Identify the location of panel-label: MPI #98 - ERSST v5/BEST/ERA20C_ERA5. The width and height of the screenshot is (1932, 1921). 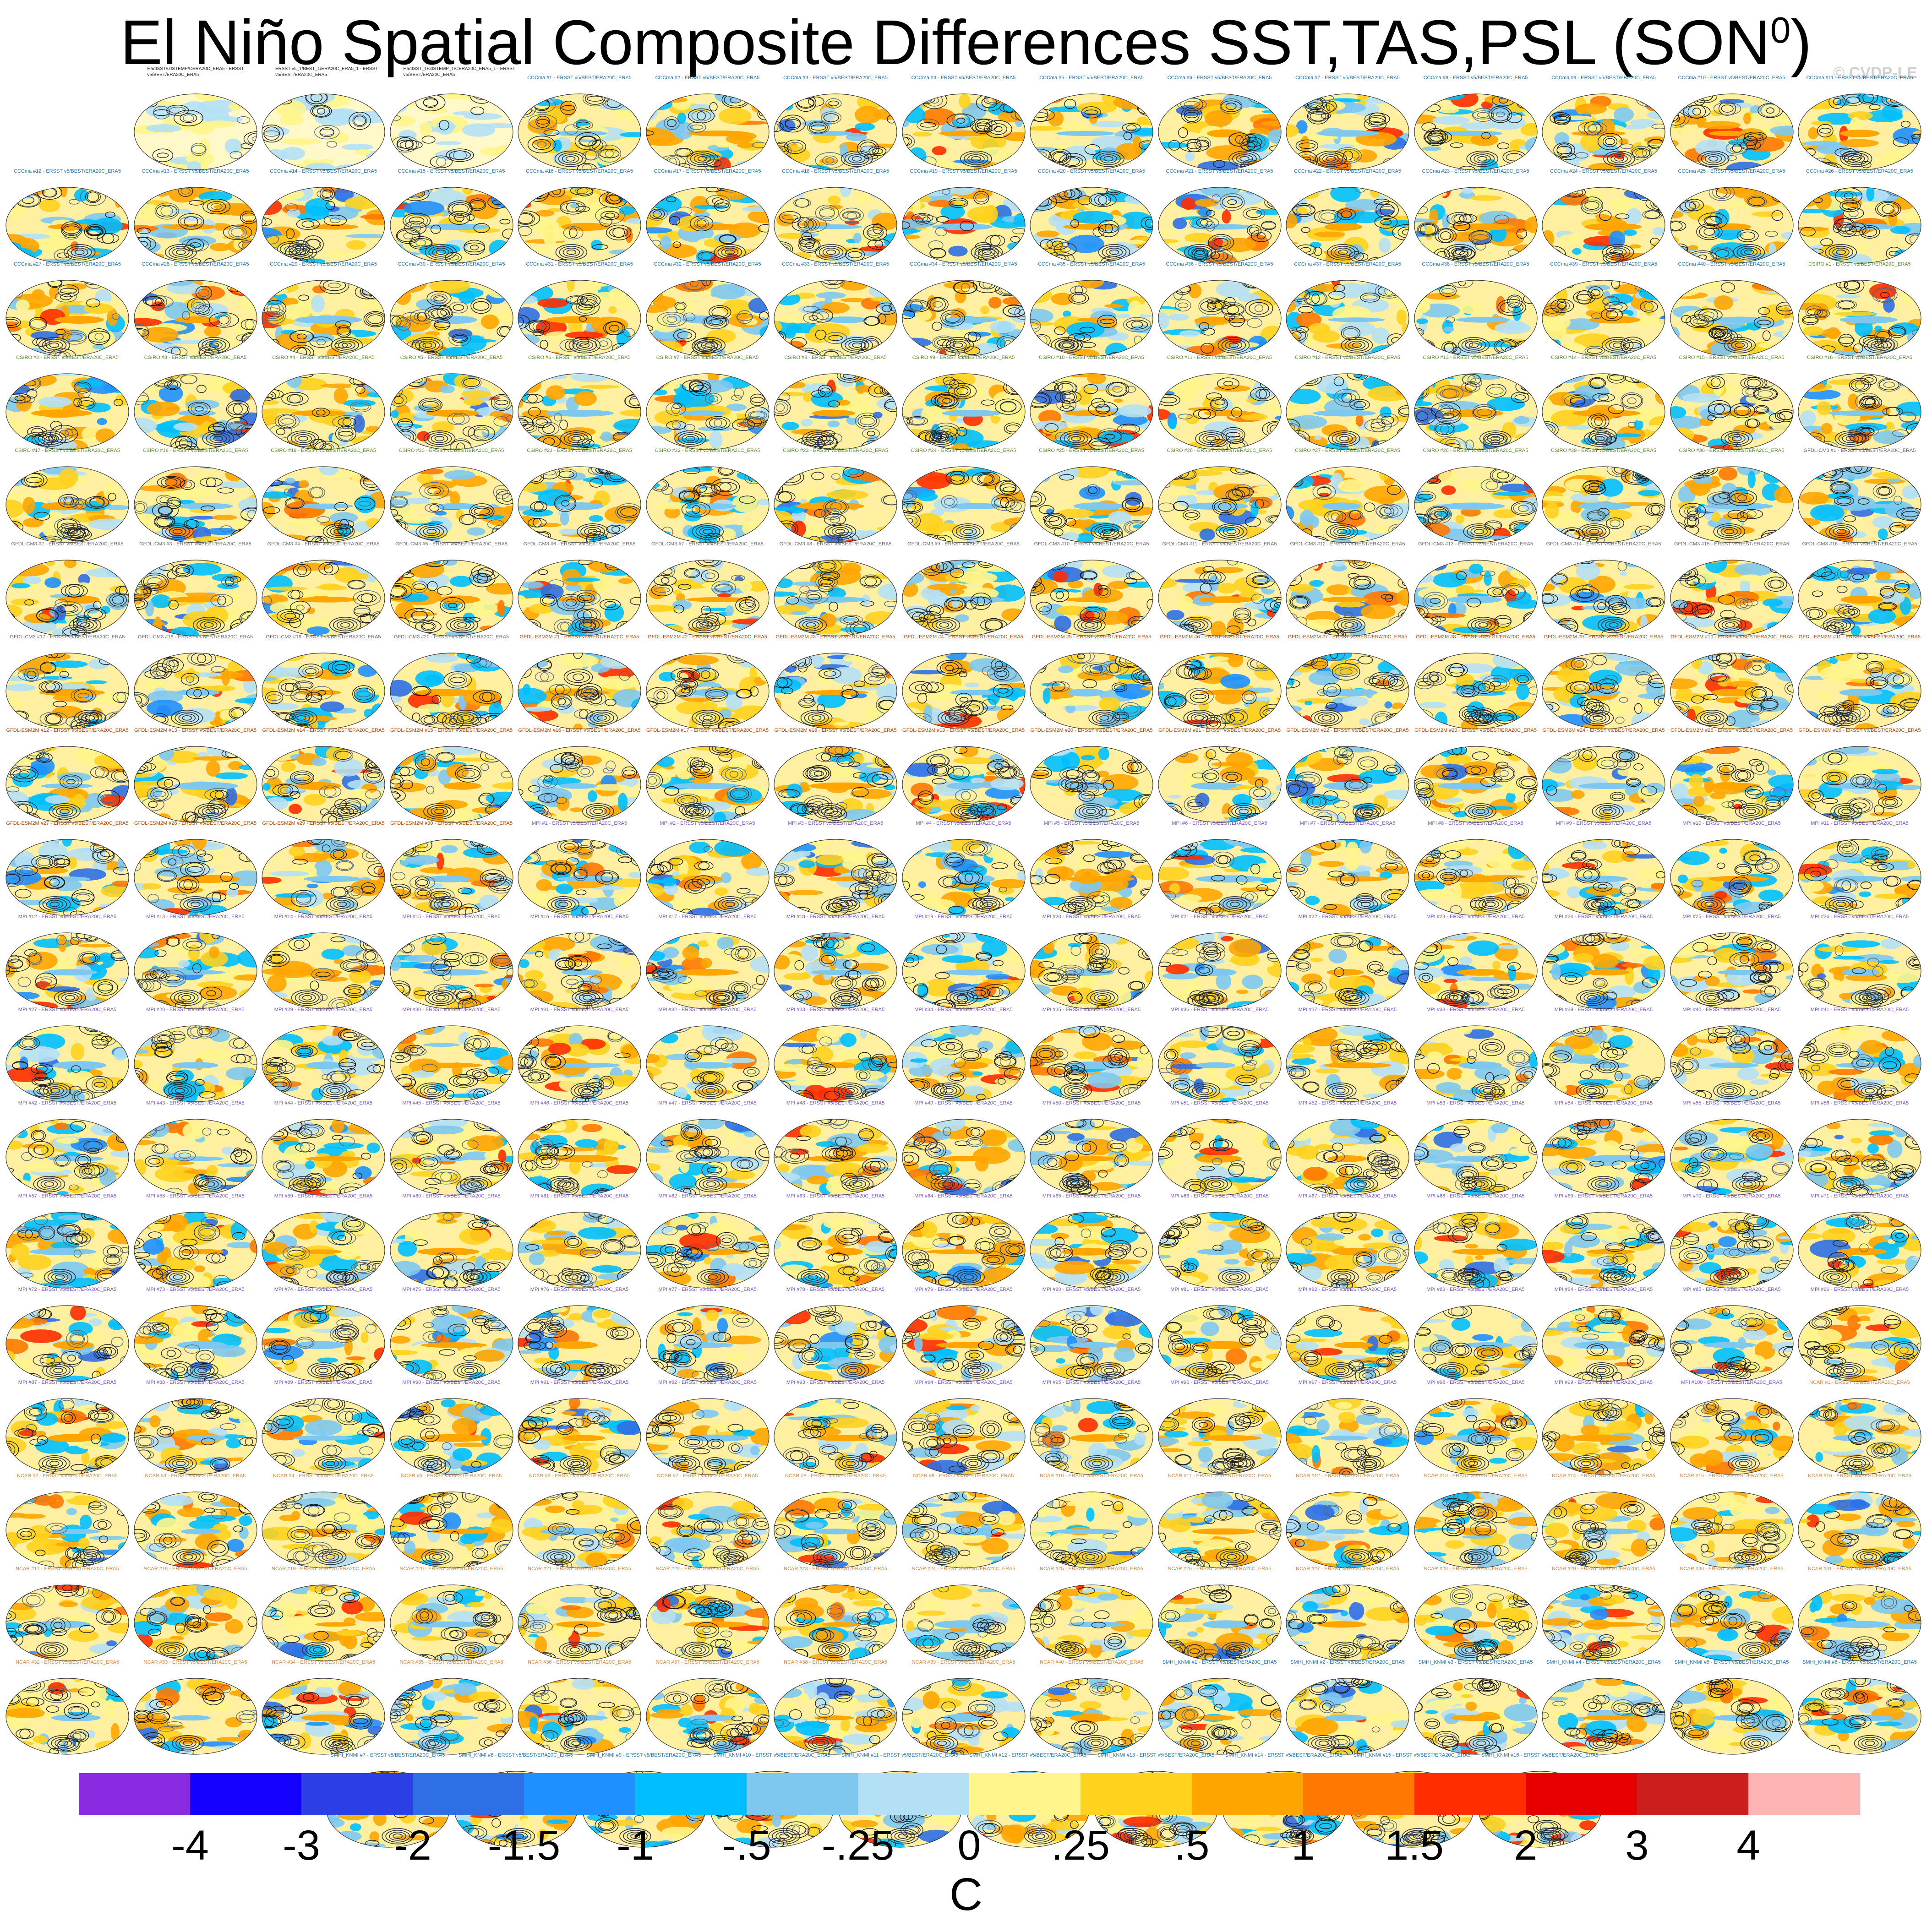
(1476, 1383).